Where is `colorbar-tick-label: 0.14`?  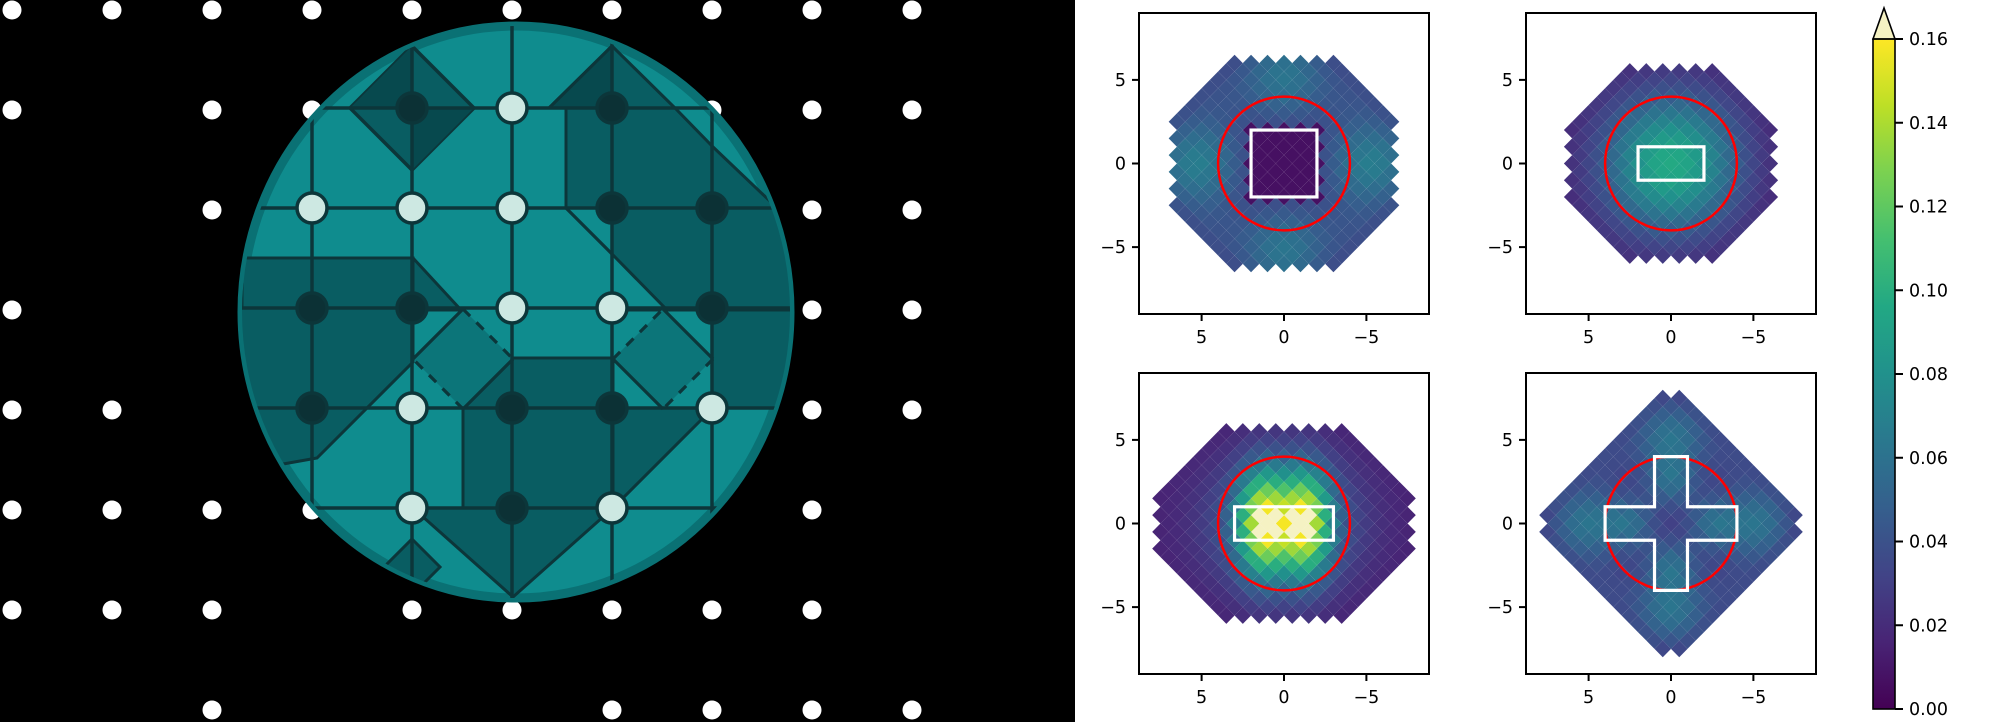 colorbar-tick-label: 0.14 is located at coordinates (1928, 124).